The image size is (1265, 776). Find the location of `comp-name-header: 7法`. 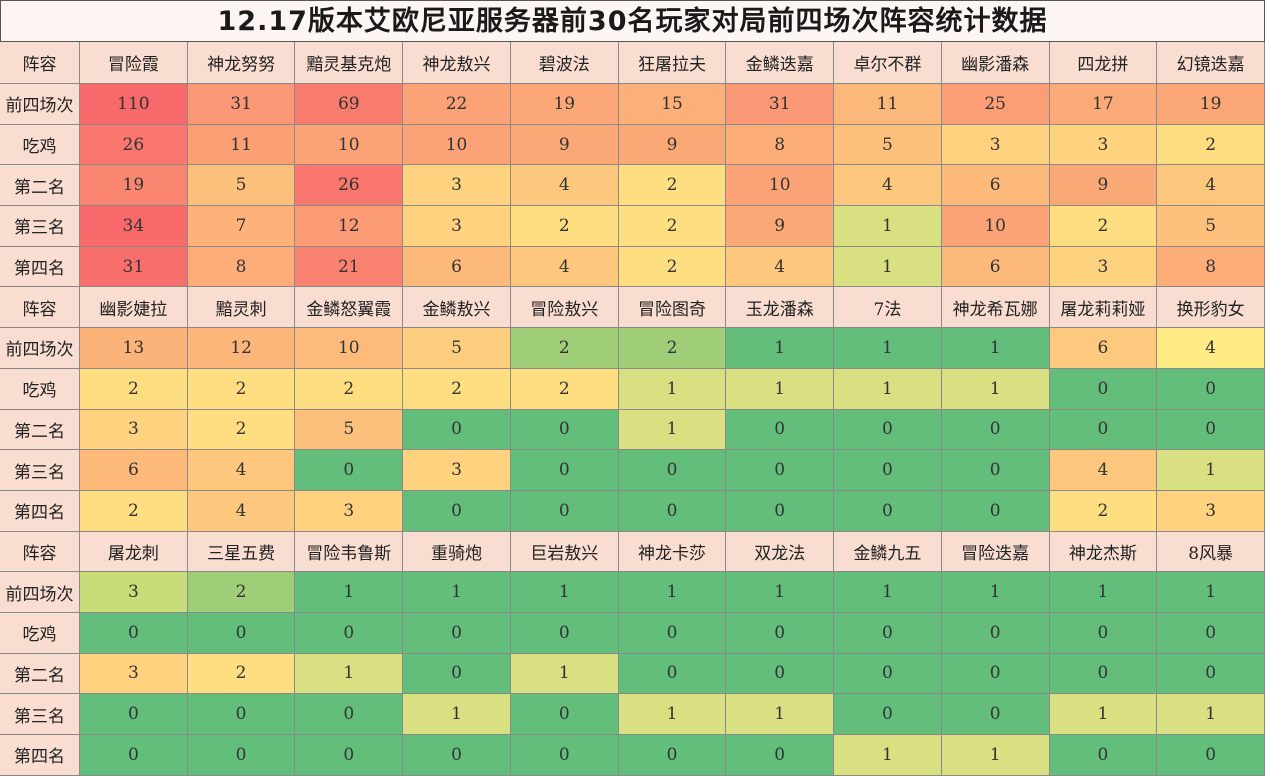

comp-name-header: 7法 is located at coordinates (888, 308).